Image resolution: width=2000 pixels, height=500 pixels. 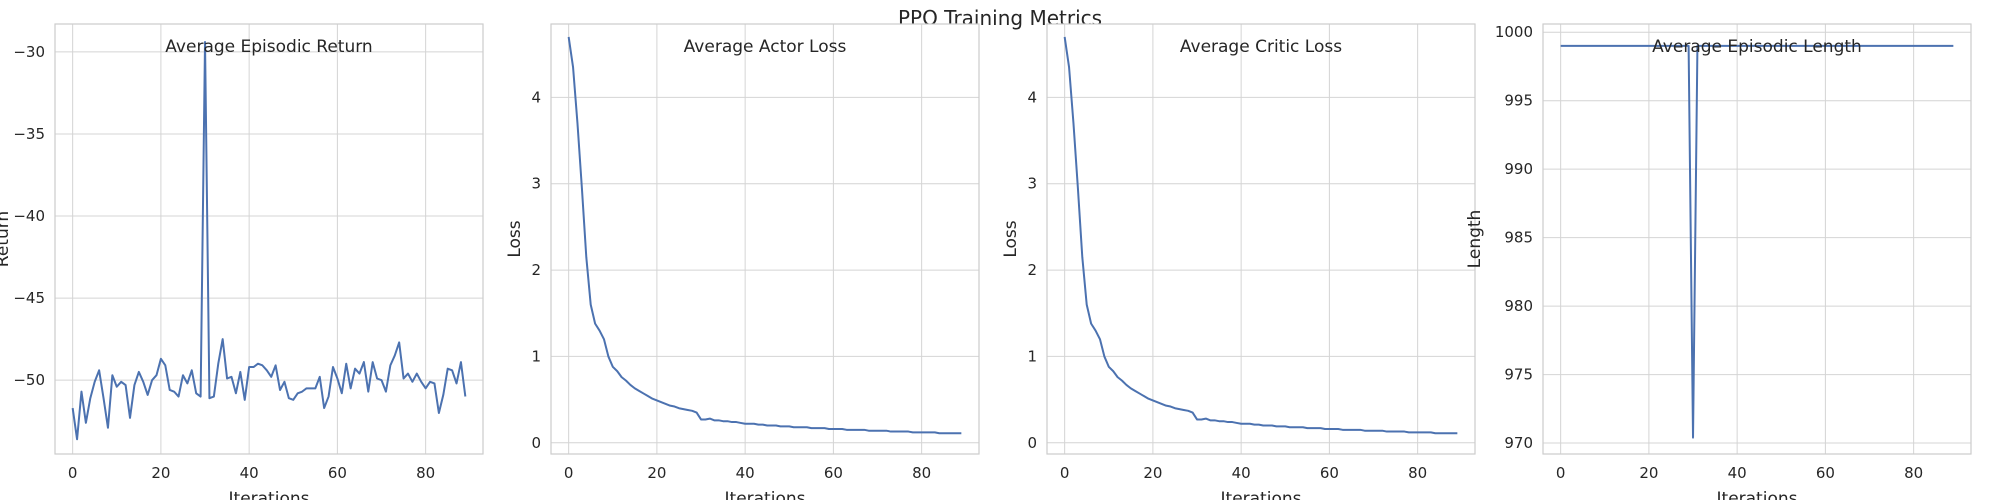 I want to click on y-tick-label: −40, so click(x=29, y=216).